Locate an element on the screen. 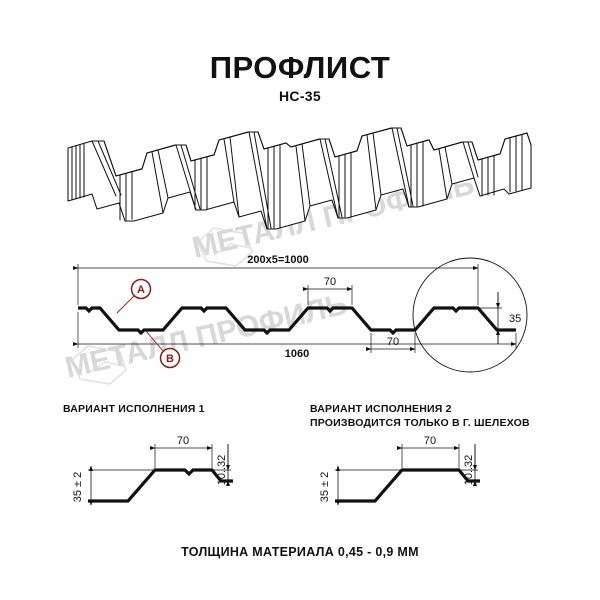 This screenshot has height=600, width=600. dim-lines is located at coordinates (294, 308).